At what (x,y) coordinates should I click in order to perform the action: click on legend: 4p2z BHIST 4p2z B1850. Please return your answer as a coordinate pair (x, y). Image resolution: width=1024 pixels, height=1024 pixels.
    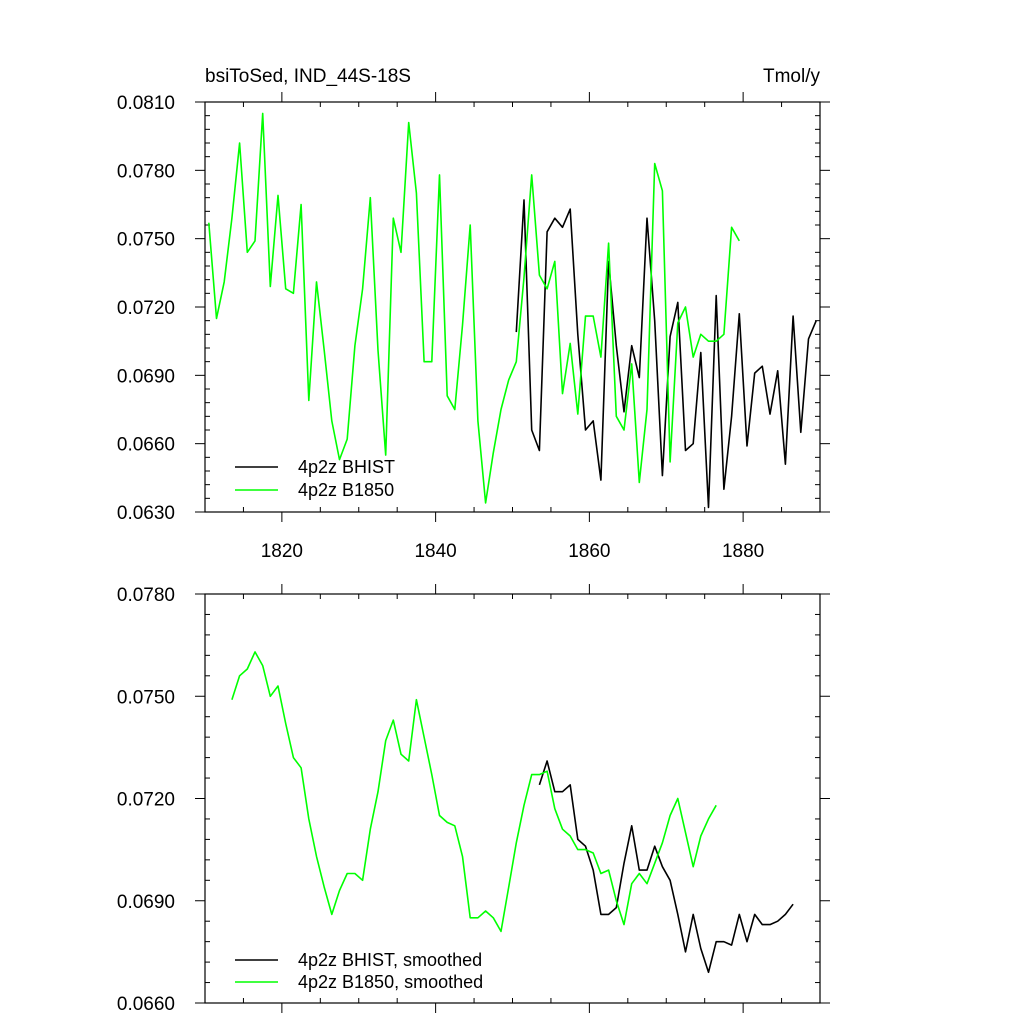
    Looking at the image, I should click on (315, 478).